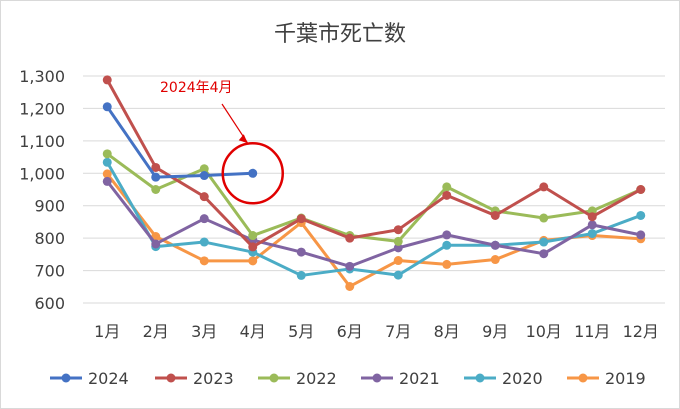 This screenshot has width=680, height=409. I want to click on legend-item-2021: 2021, so click(400, 378).